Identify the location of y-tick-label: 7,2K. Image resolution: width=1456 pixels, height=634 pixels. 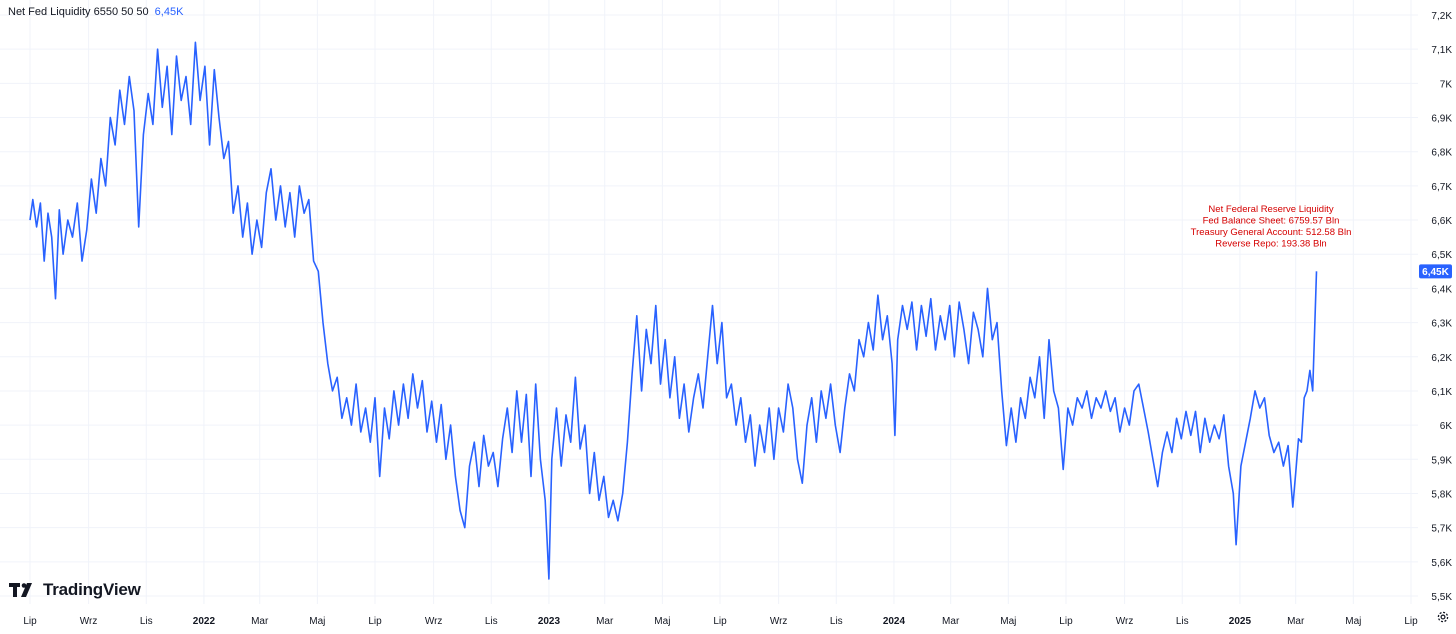
(1441, 16).